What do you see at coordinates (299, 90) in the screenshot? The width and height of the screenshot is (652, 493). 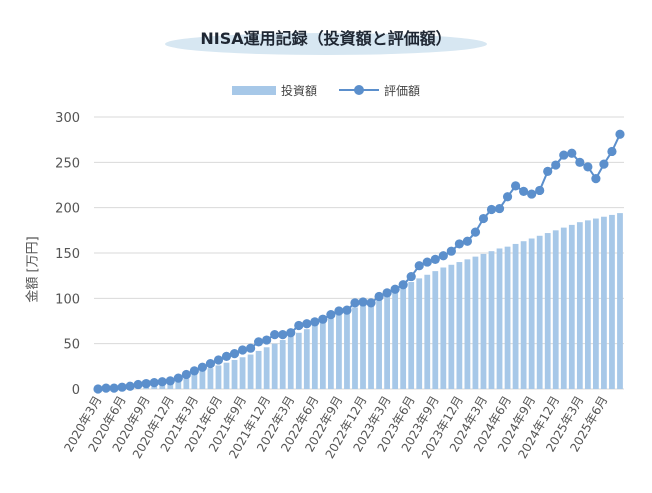 I see `legend-label-investment: 投資額` at bounding box center [299, 90].